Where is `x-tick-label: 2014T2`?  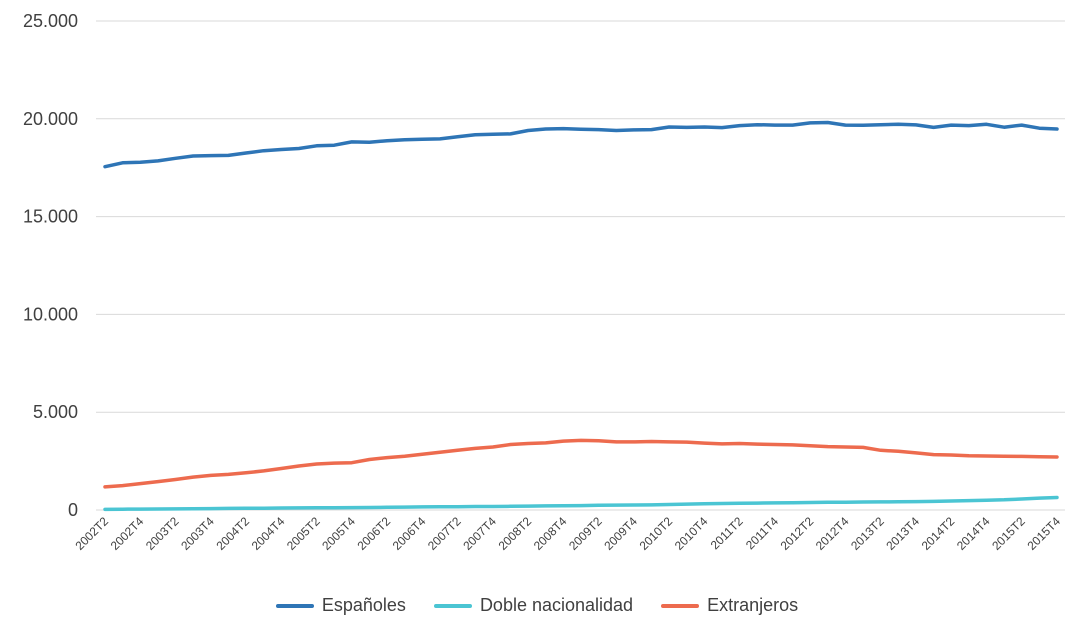
x-tick-label: 2014T2 is located at coordinates (938, 533).